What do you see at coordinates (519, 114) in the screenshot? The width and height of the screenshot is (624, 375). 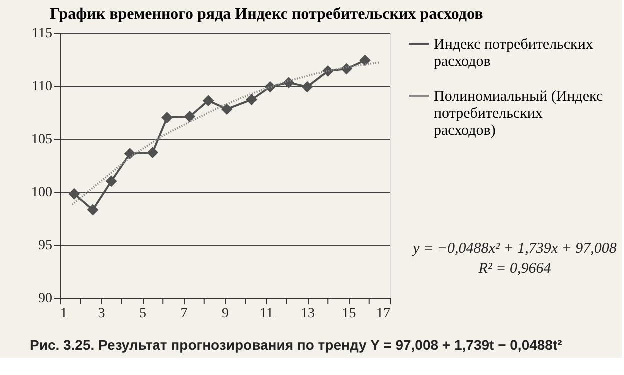 I see `legend-label: Полиномиальный (Индекс потребительских расходов)` at bounding box center [519, 114].